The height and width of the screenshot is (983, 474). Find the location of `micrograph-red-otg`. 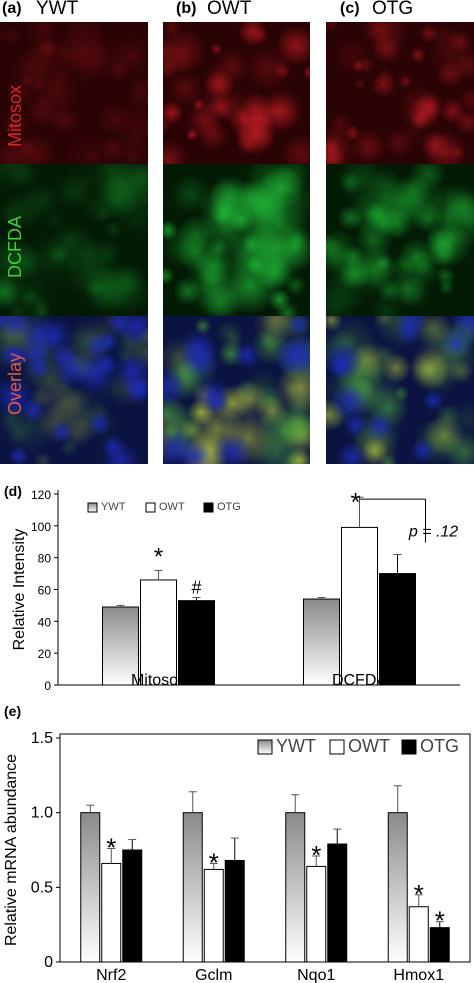

micrograph-red-otg is located at coordinates (400, 93).